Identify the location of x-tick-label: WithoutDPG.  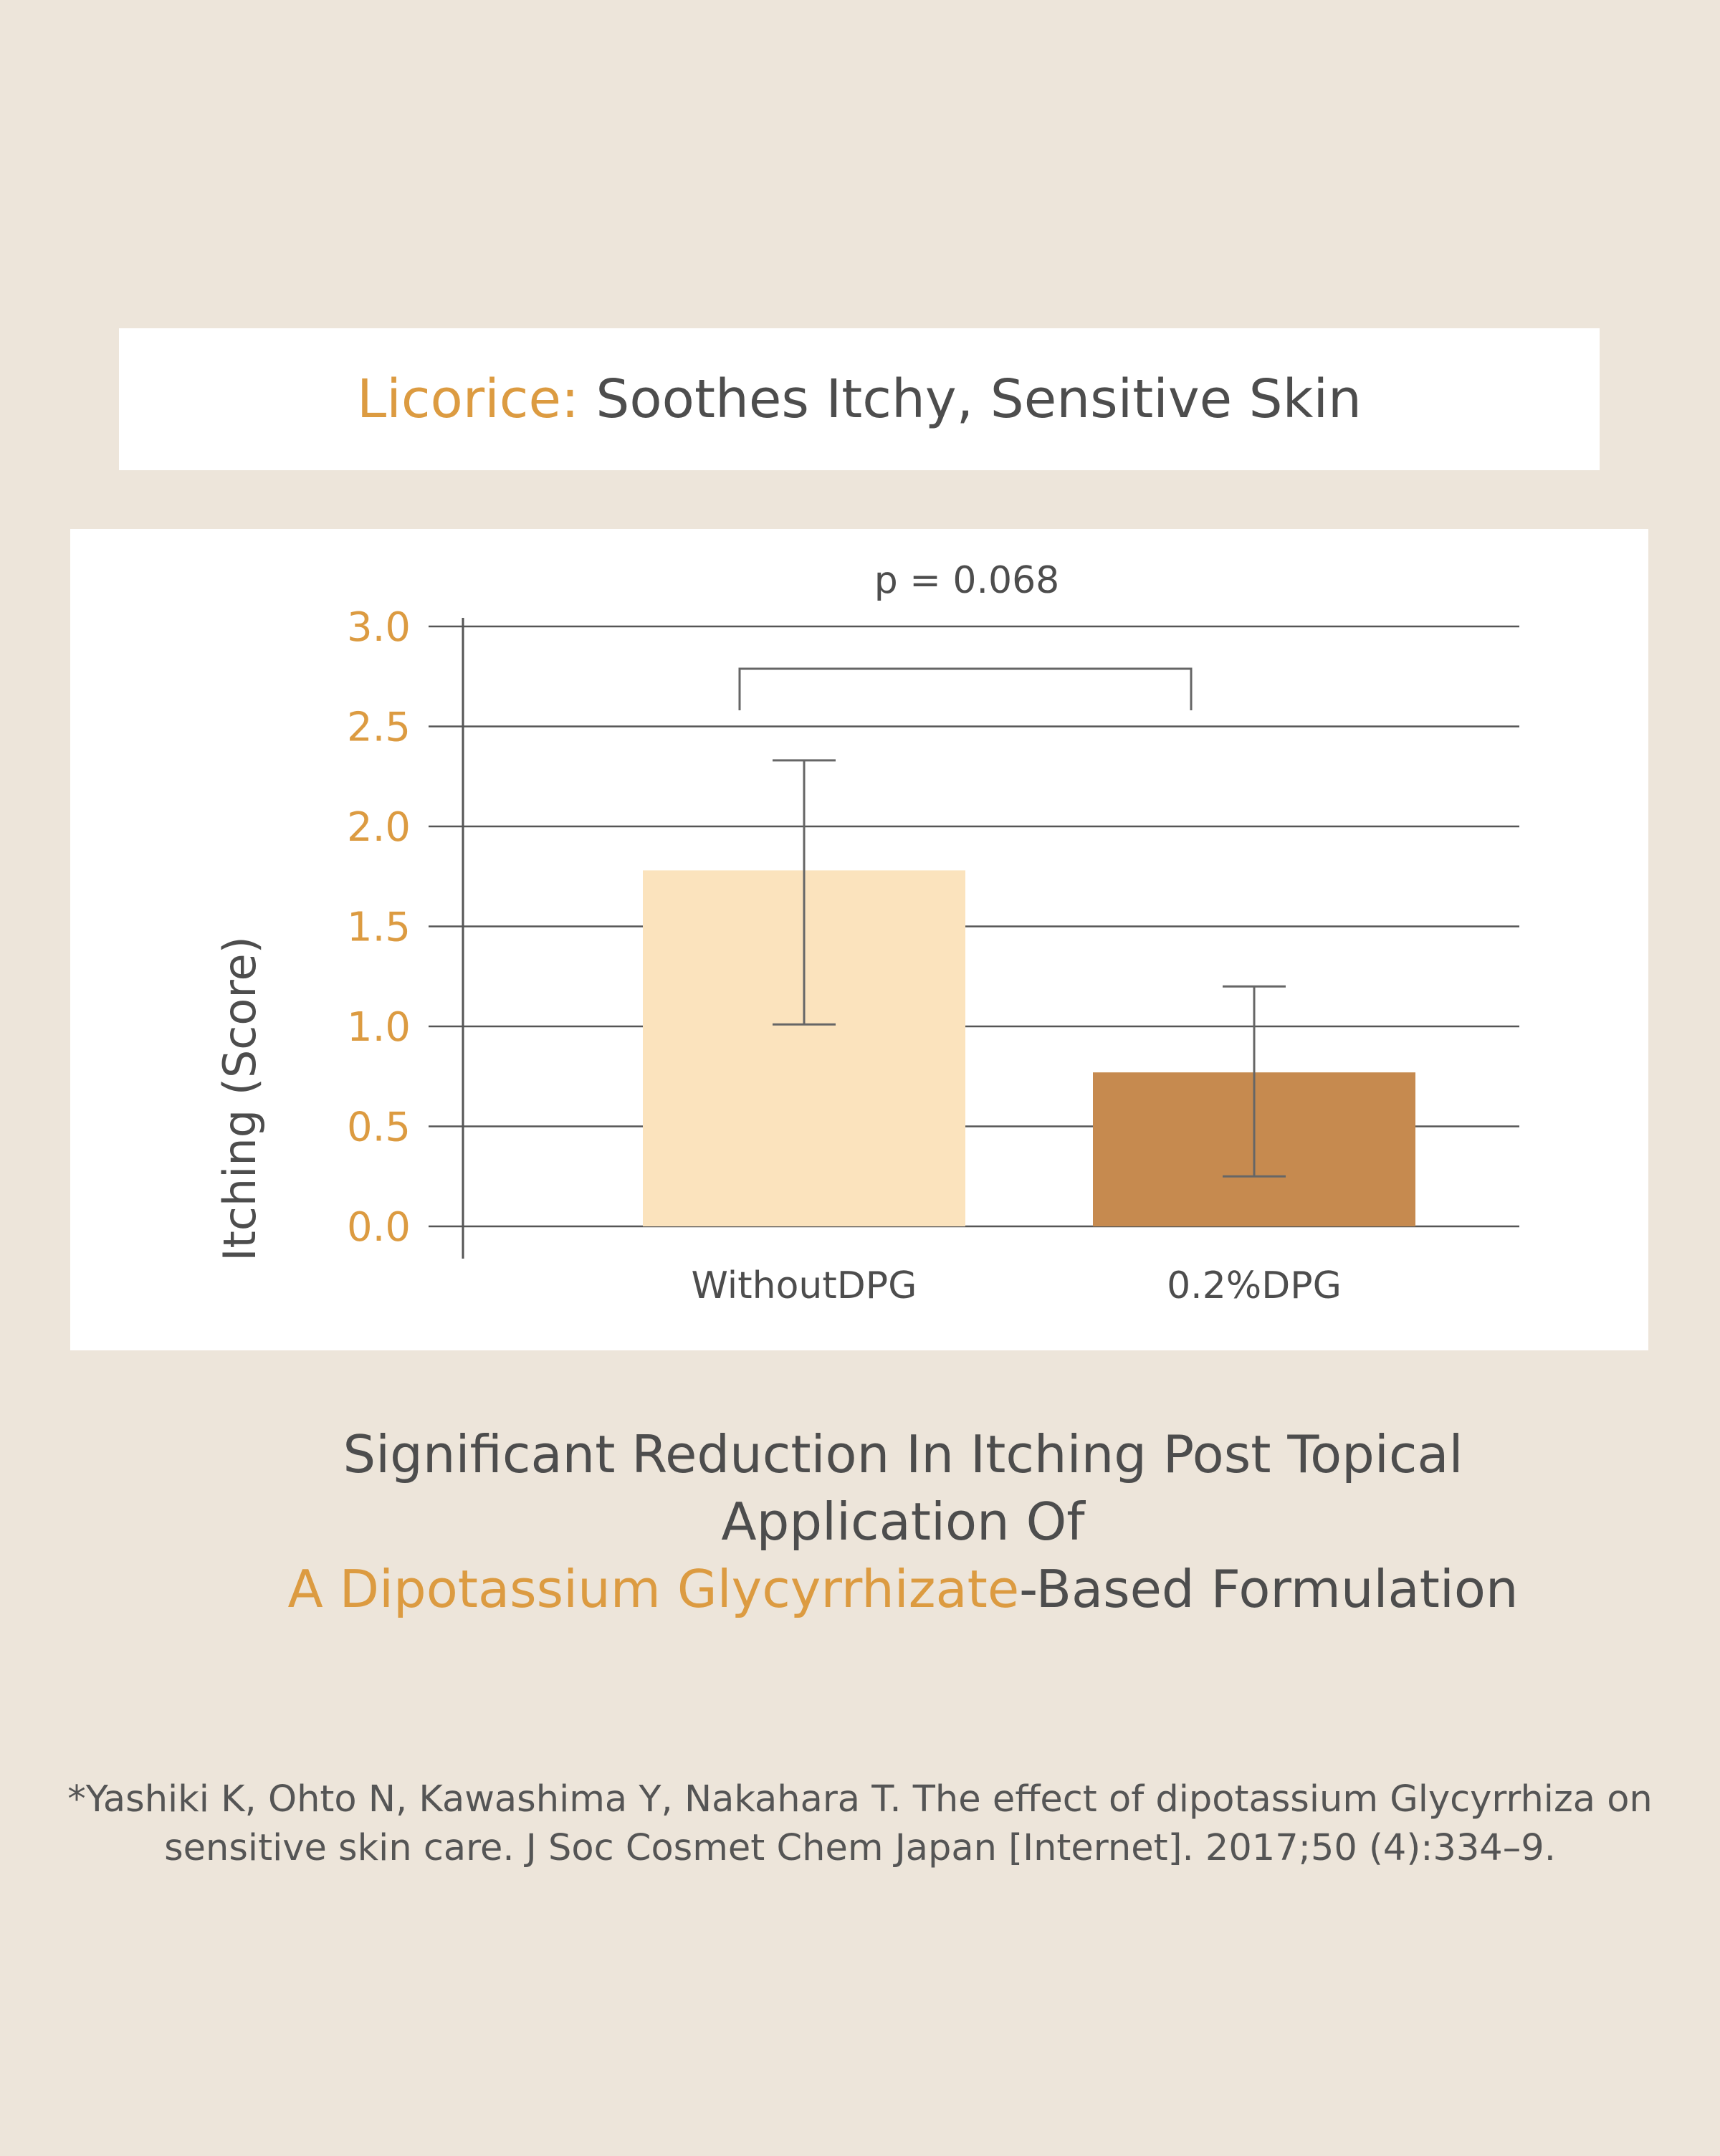
(805, 1285).